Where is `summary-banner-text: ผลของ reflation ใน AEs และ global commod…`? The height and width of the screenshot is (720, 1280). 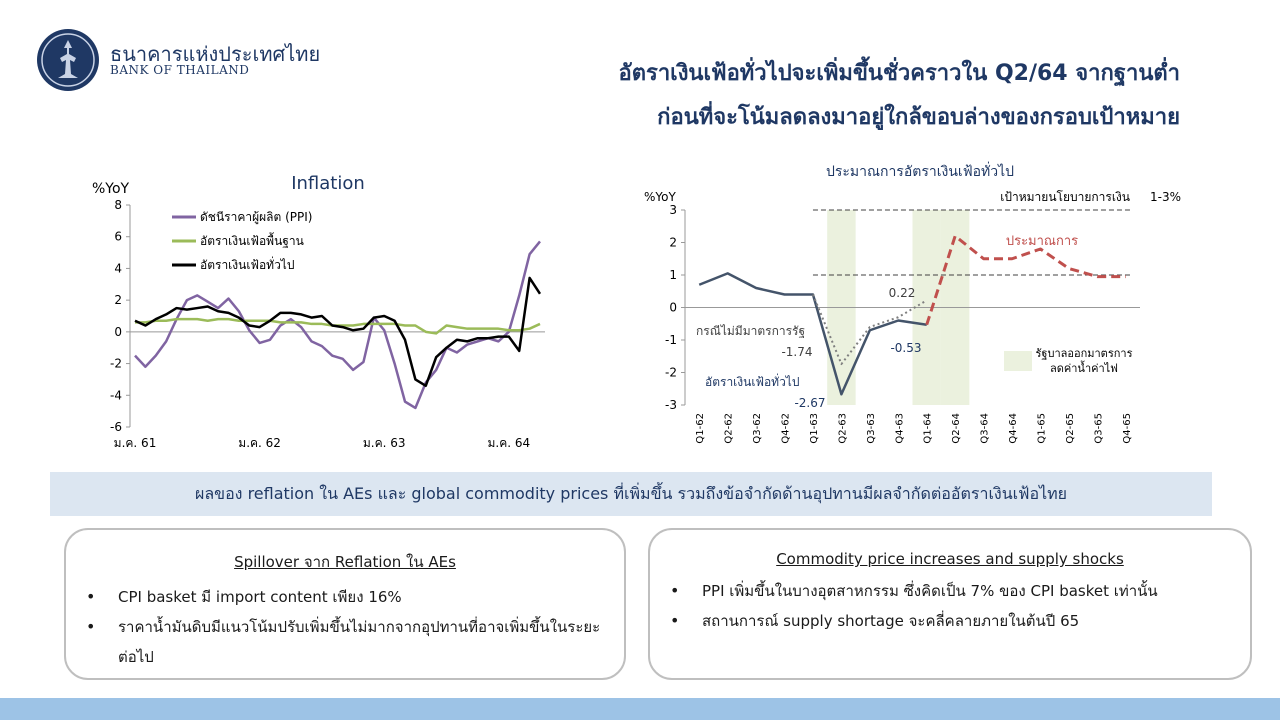
summary-banner-text: ผลของ reflation ใน AEs และ global commod… is located at coordinates (631, 493).